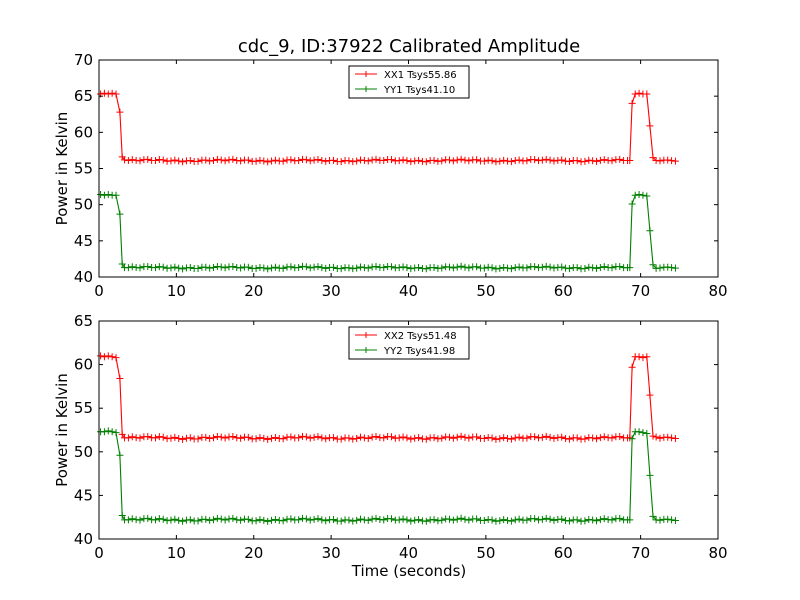  Describe the element at coordinates (485, 553) in the screenshot. I see `x-tick-label: 50` at that location.